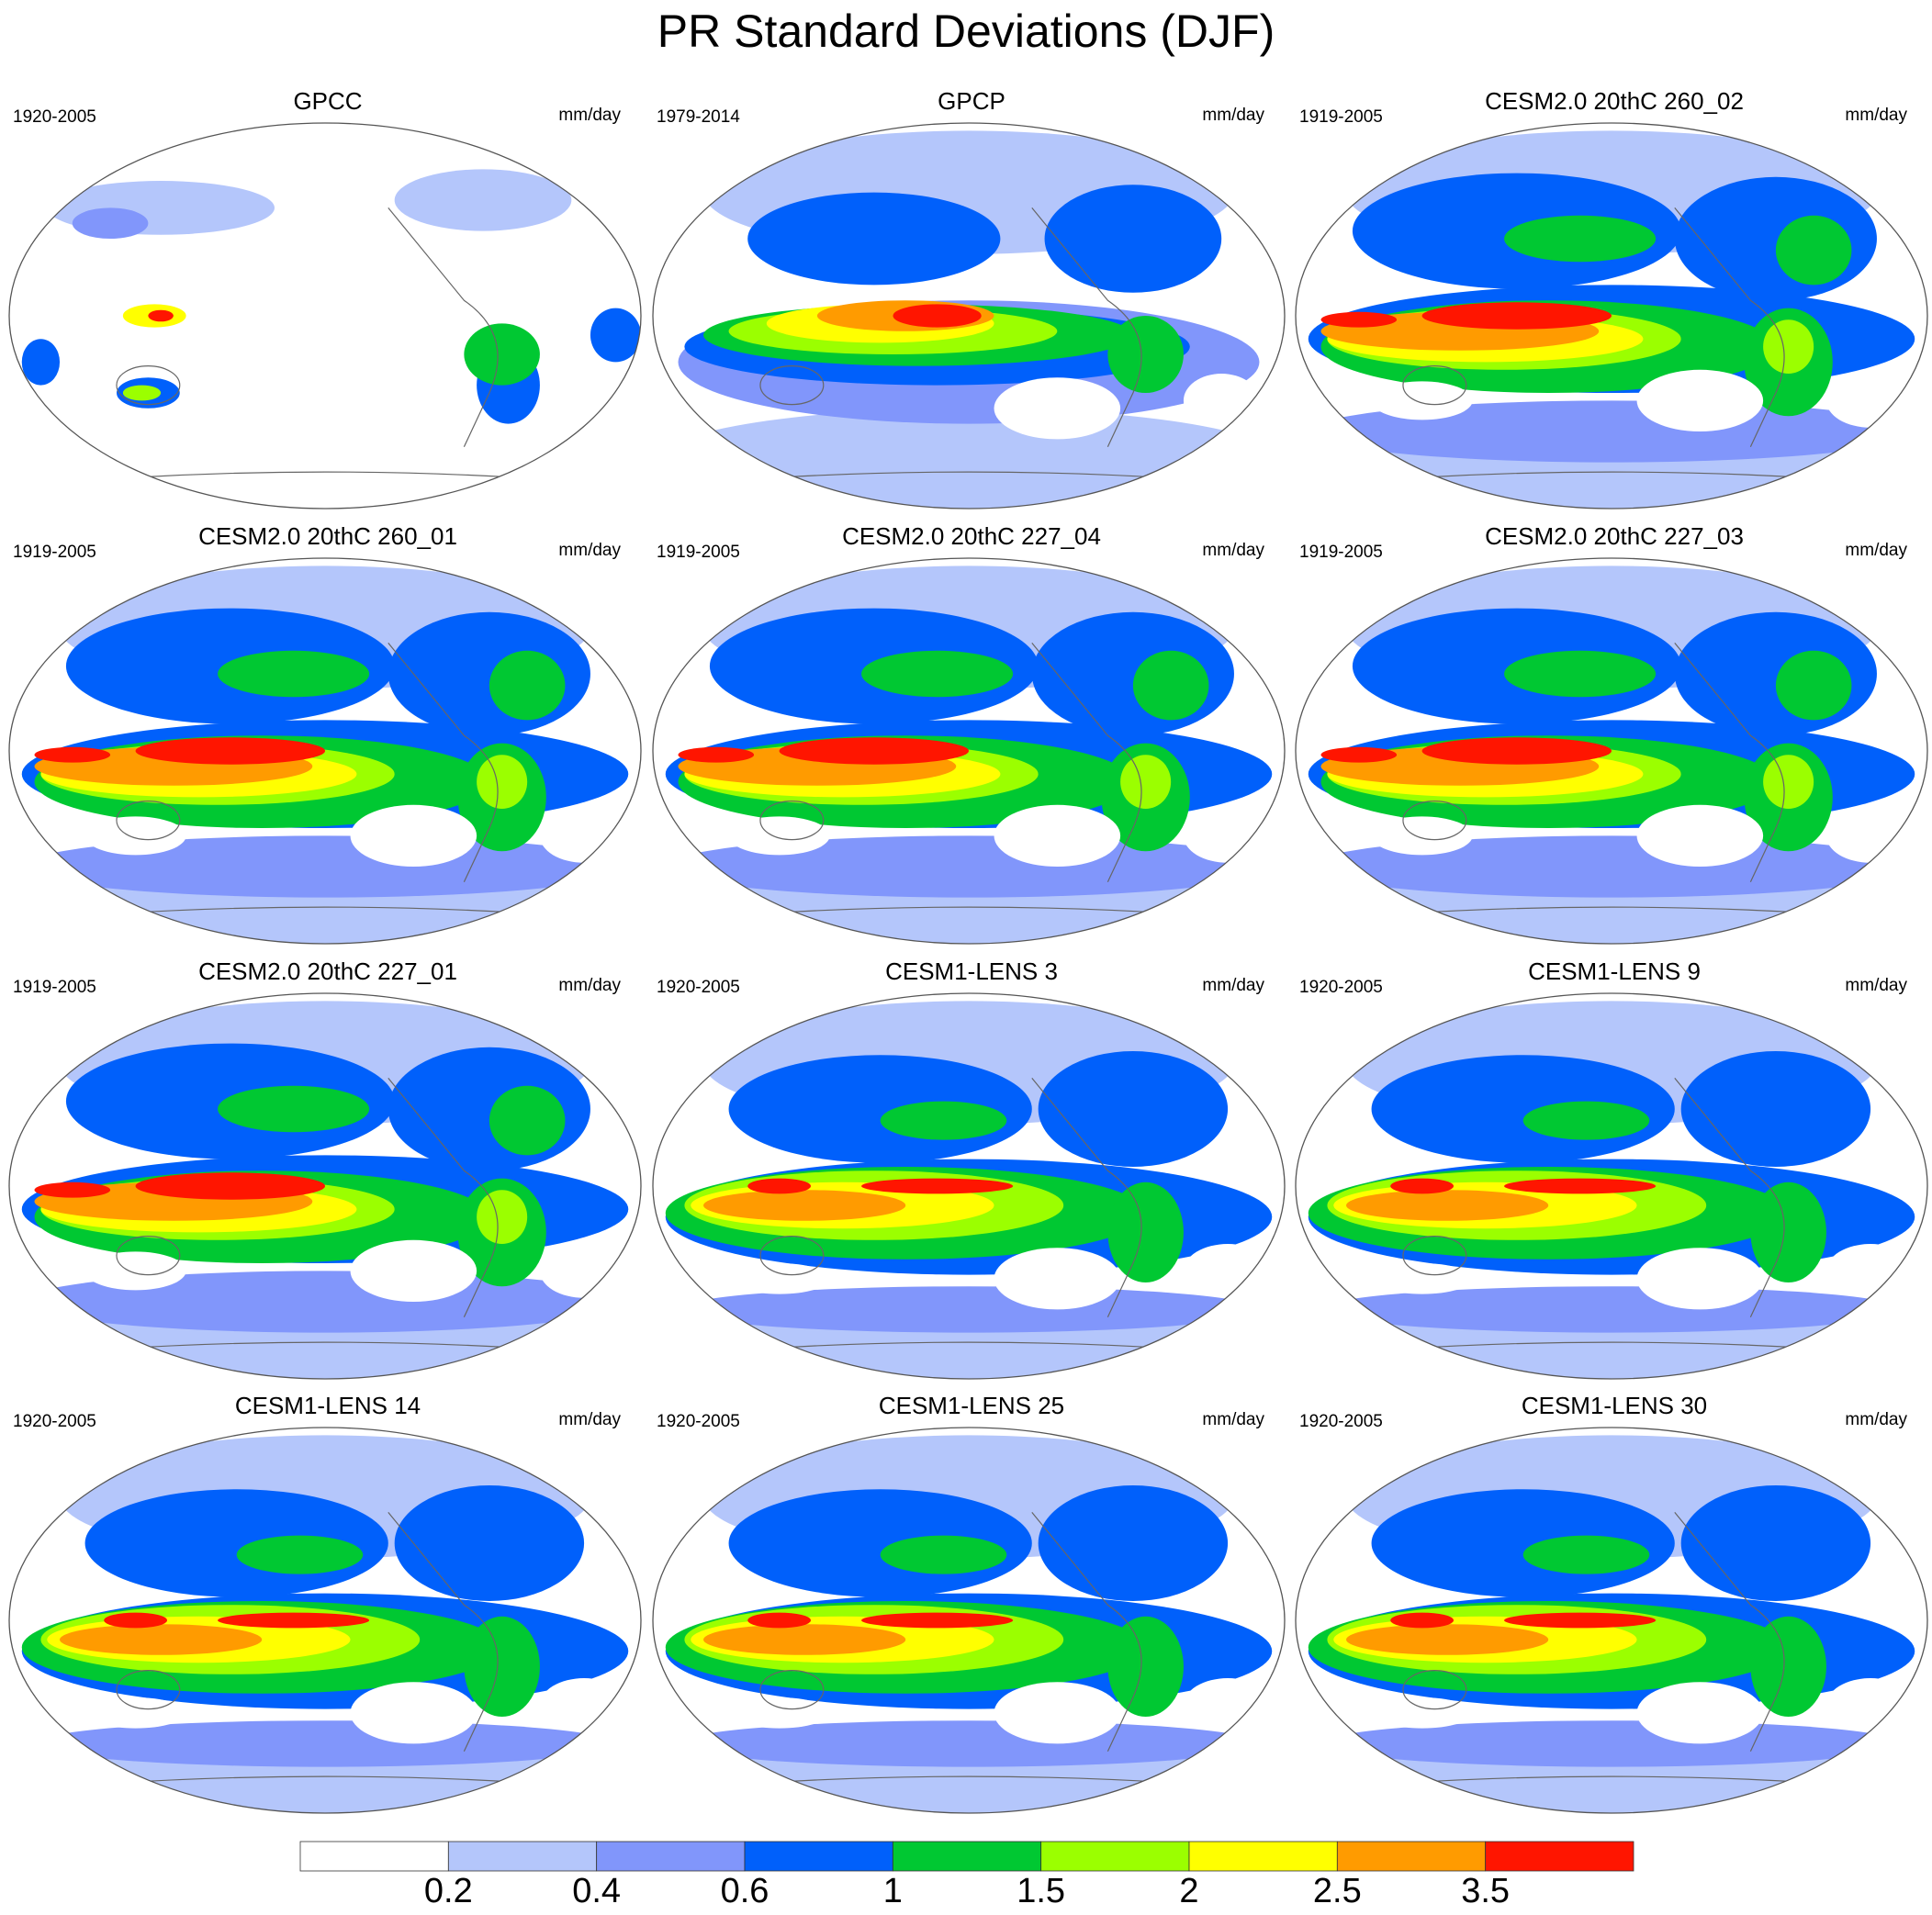  I want to click on map-panel: CESM1-LENS 30 1920-2005 mm/day, so click(1612, 1609).